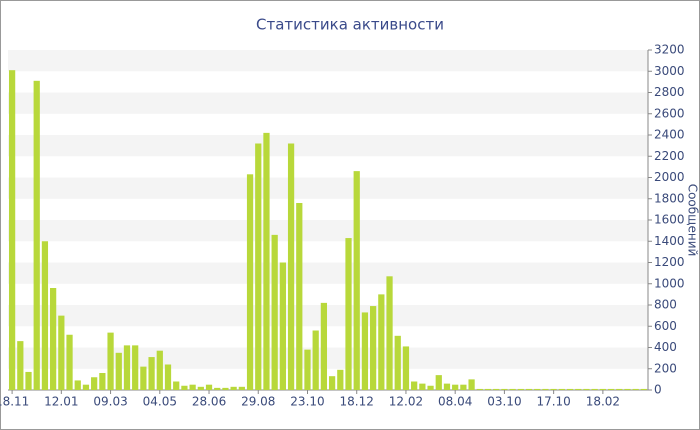 Image resolution: width=700 pixels, height=430 pixels. I want to click on y-tick-label: 200, so click(665, 368).